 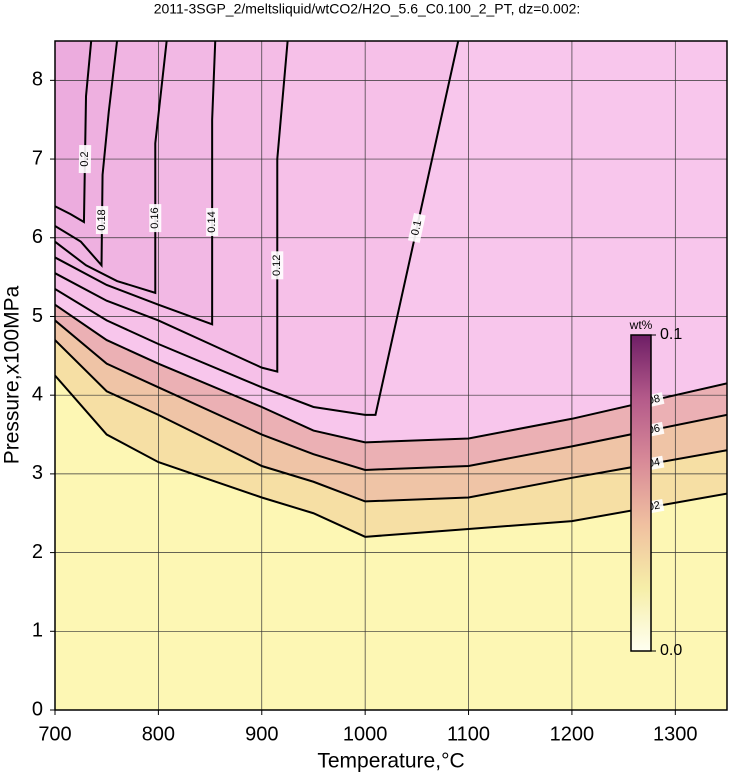 I want to click on contour-label: 0.14, so click(x=212, y=221).